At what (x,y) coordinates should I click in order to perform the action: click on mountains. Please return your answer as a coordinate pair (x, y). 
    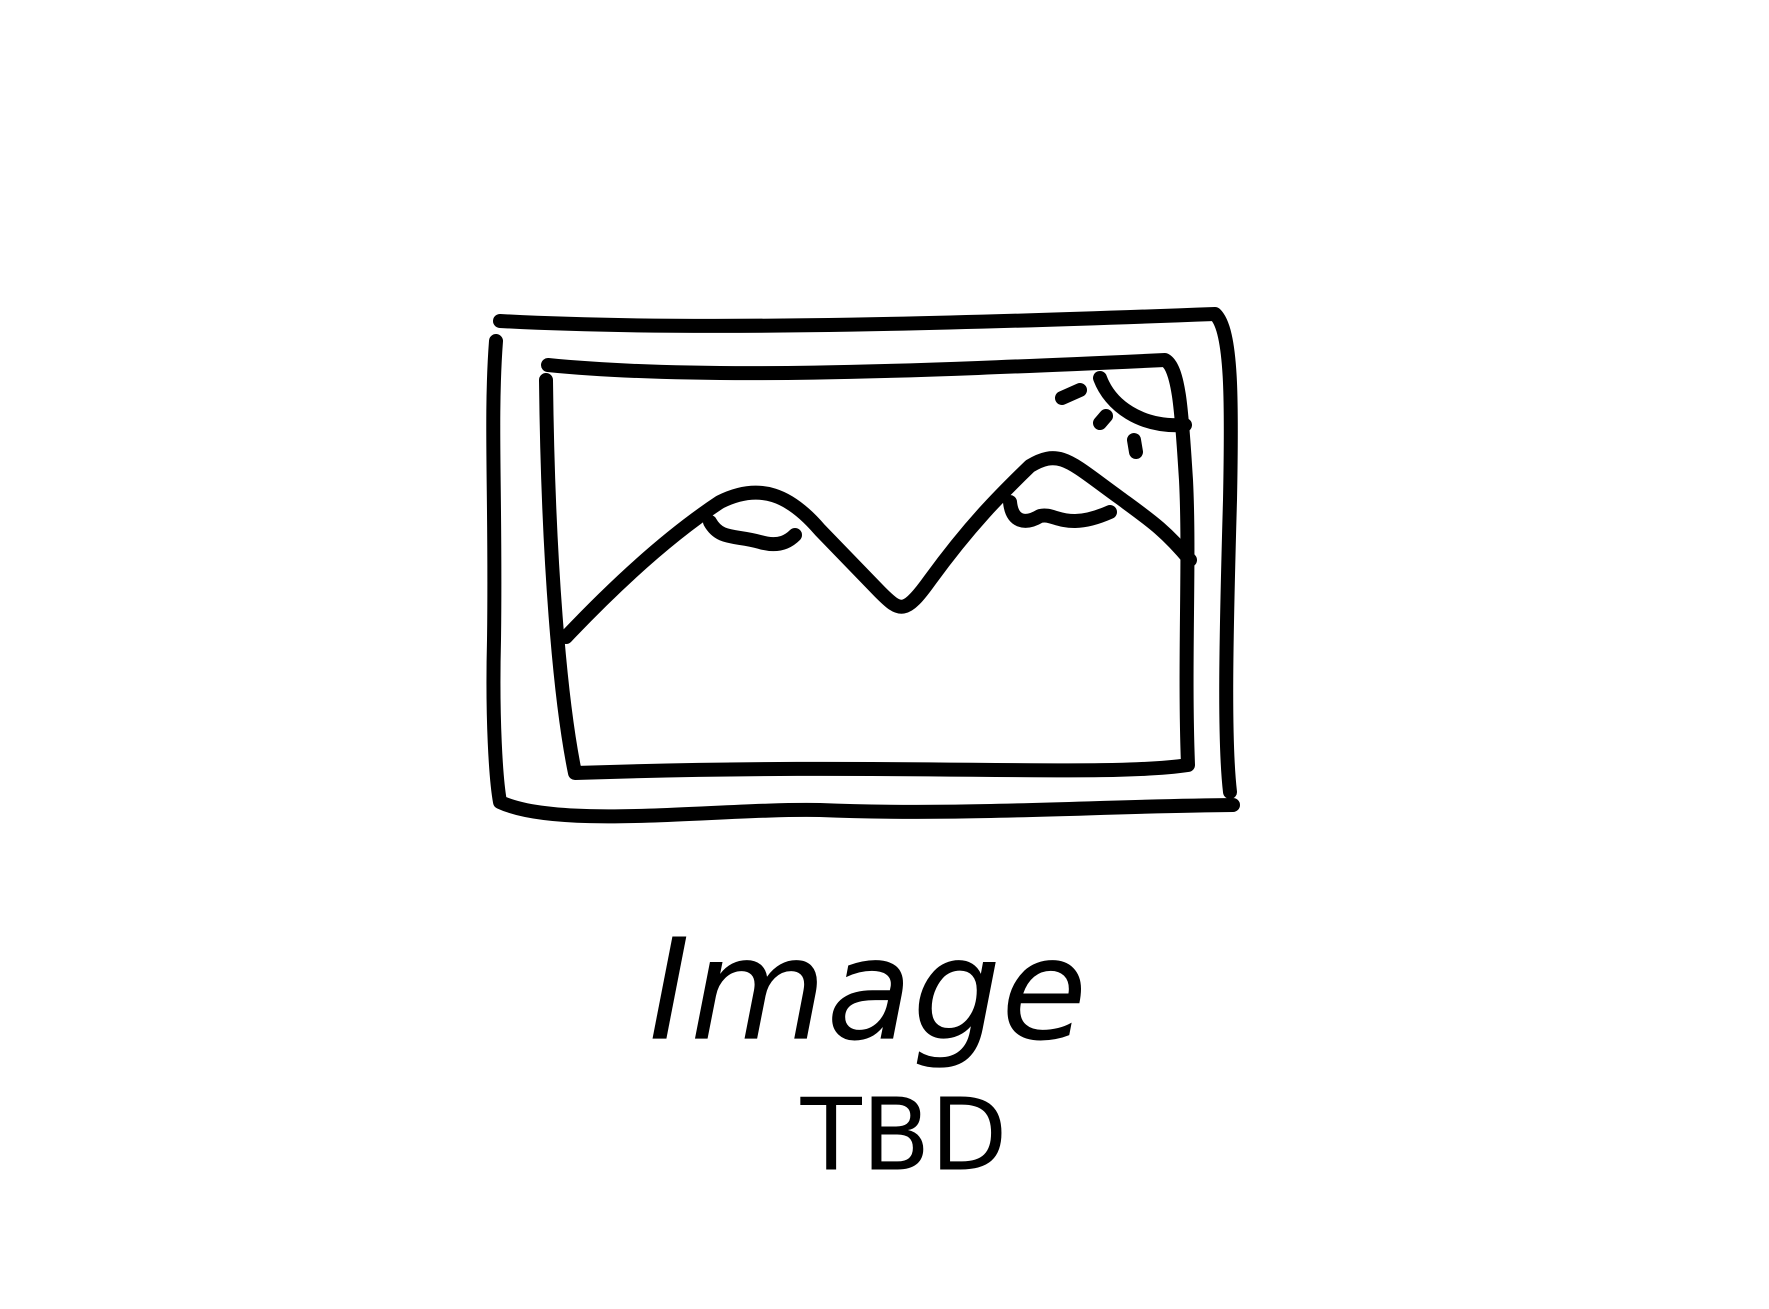
    Looking at the image, I should click on (878, 547).